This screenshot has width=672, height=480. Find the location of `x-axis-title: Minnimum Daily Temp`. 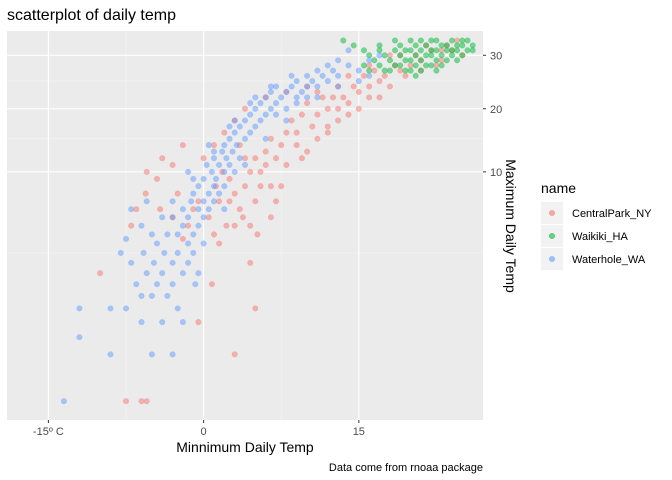

x-axis-title: Minnimum Daily Temp is located at coordinates (245, 447).